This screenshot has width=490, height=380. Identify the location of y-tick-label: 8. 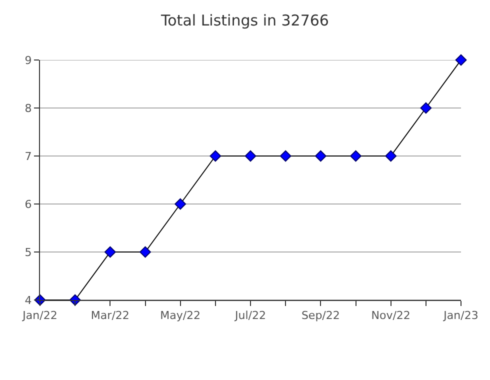
(28, 108).